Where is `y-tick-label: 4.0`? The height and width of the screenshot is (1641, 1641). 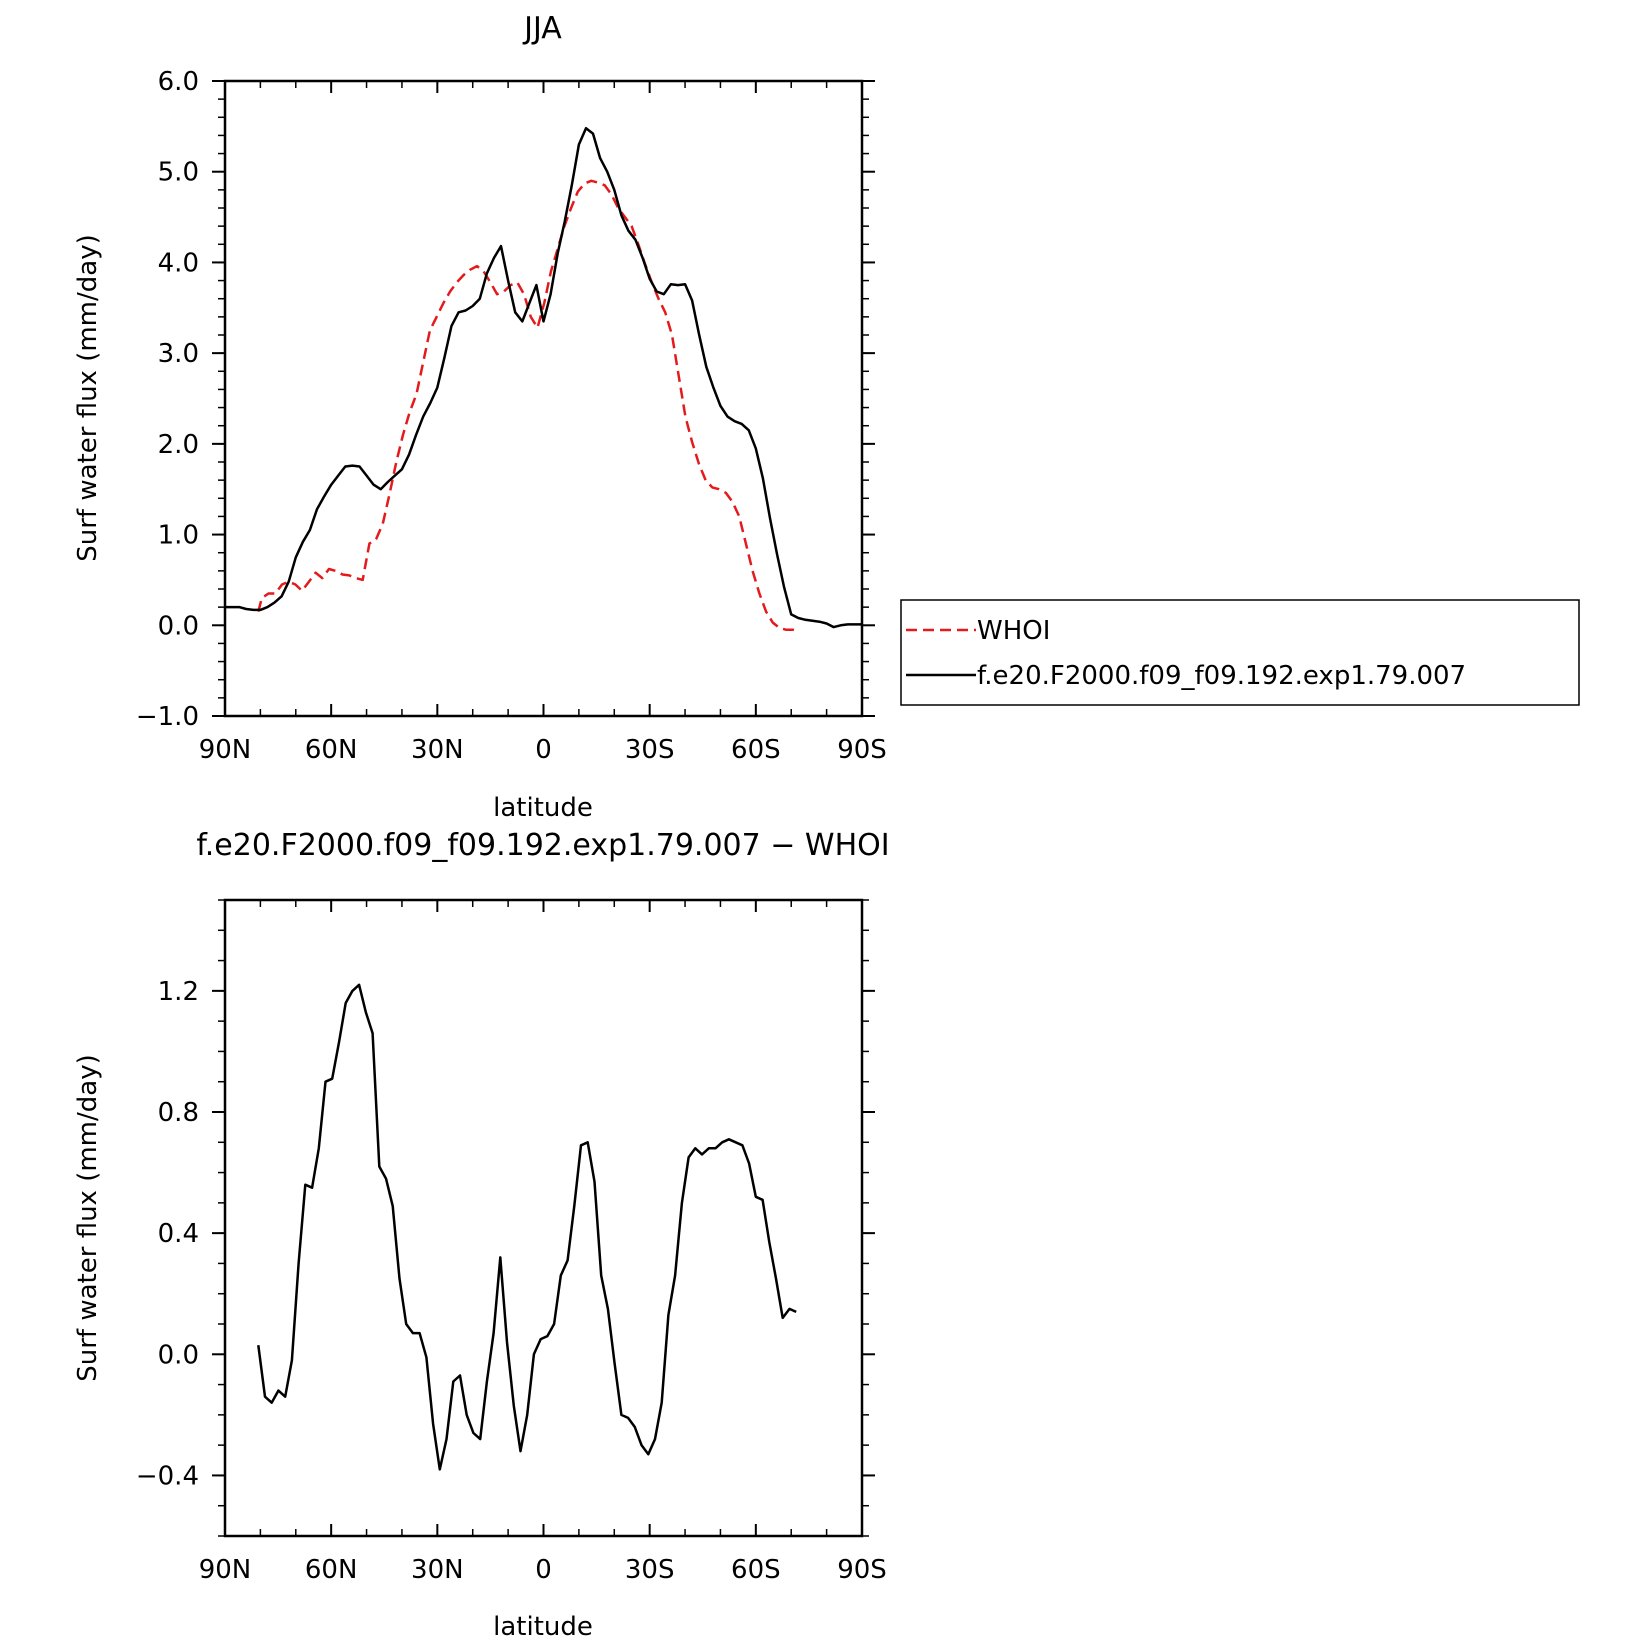 y-tick-label: 4.0 is located at coordinates (178, 263).